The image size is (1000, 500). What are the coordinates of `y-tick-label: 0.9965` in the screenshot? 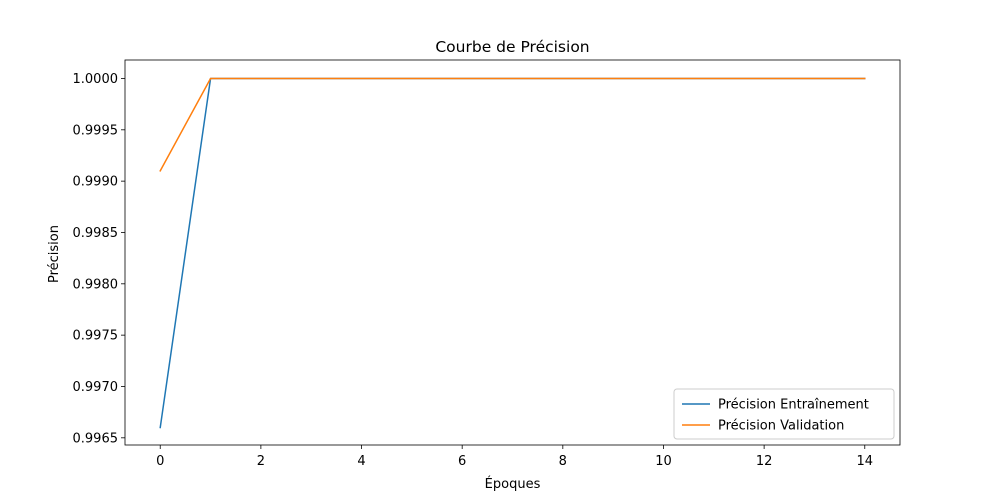 It's located at (96, 438).